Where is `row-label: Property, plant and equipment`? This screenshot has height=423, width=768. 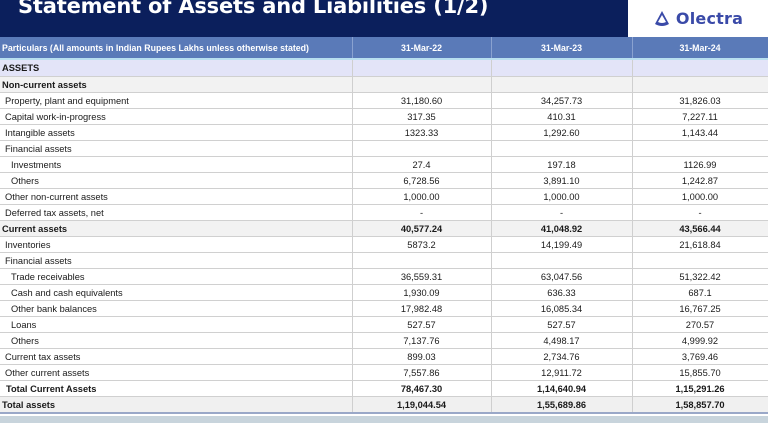 row-label: Property, plant and equipment is located at coordinates (176, 100).